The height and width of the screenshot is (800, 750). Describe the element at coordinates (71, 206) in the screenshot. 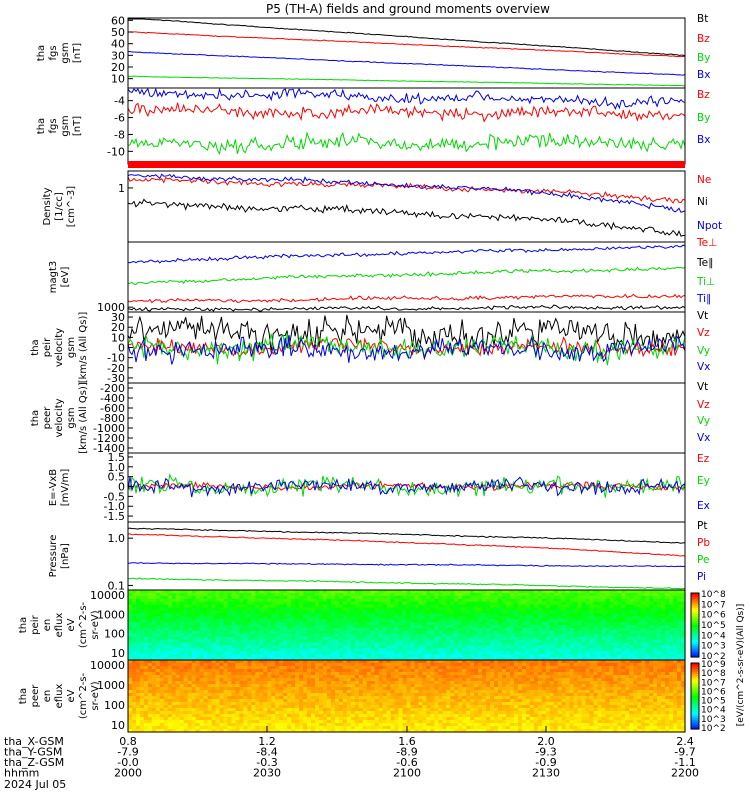

I see `panel-3-ylabel: [cm^-3]` at that location.